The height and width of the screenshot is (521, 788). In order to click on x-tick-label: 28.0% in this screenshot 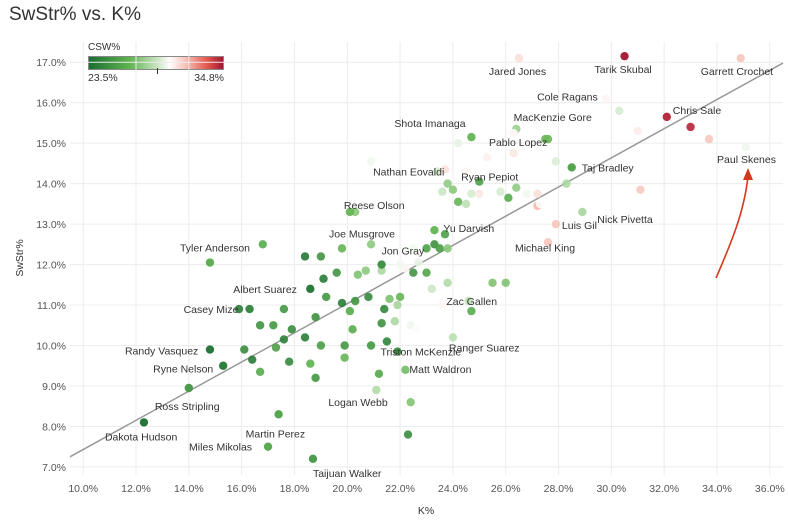, I will do `click(559, 489)`.